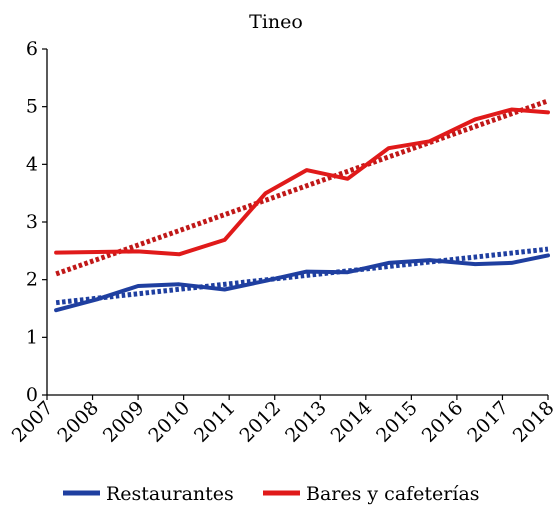  I want to click on x-tick-label: 2010, so click(169, 422).